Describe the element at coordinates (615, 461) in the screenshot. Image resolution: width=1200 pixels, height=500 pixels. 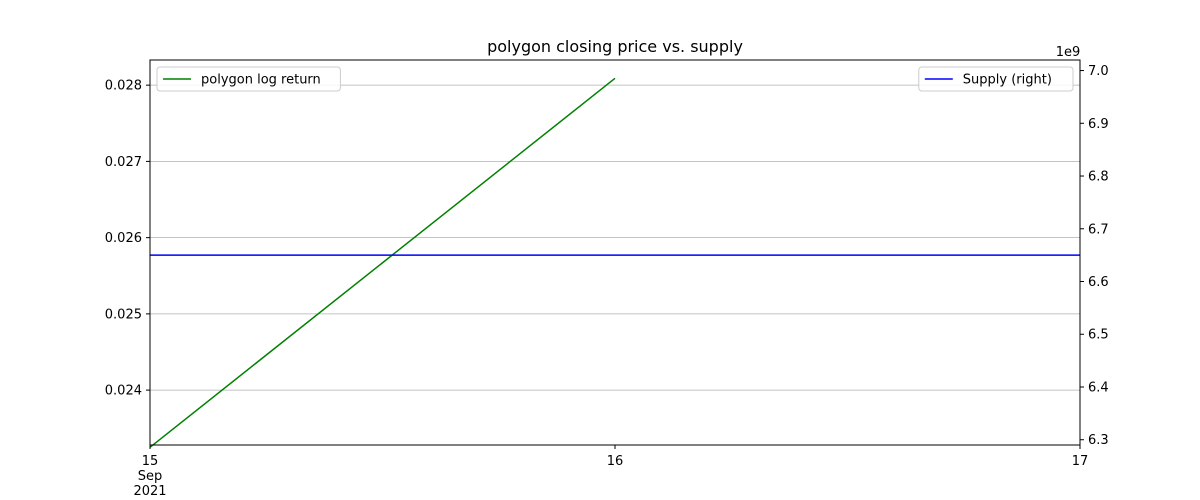
I see `x-tick-label: 16` at that location.